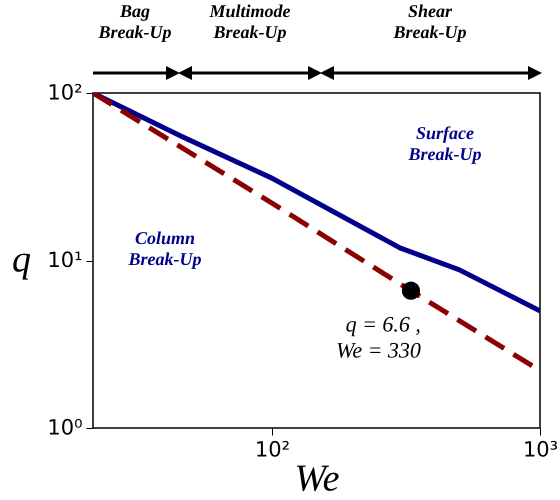 The width and height of the screenshot is (560, 500). I want to click on text: Shear Break-Up, so click(429, 21).